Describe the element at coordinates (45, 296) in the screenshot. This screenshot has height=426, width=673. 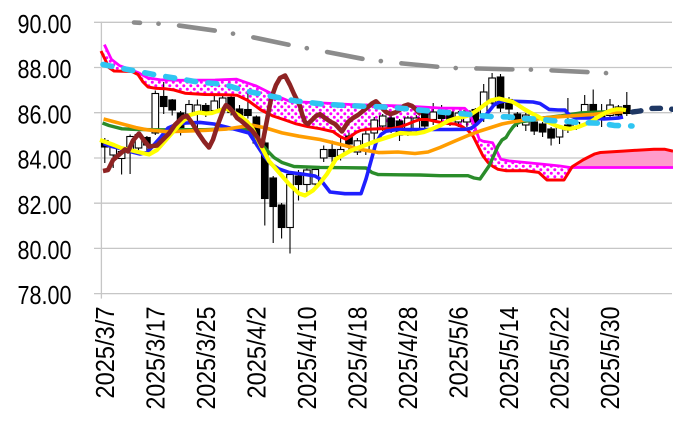
I see `svg-text: 78.00` at that location.